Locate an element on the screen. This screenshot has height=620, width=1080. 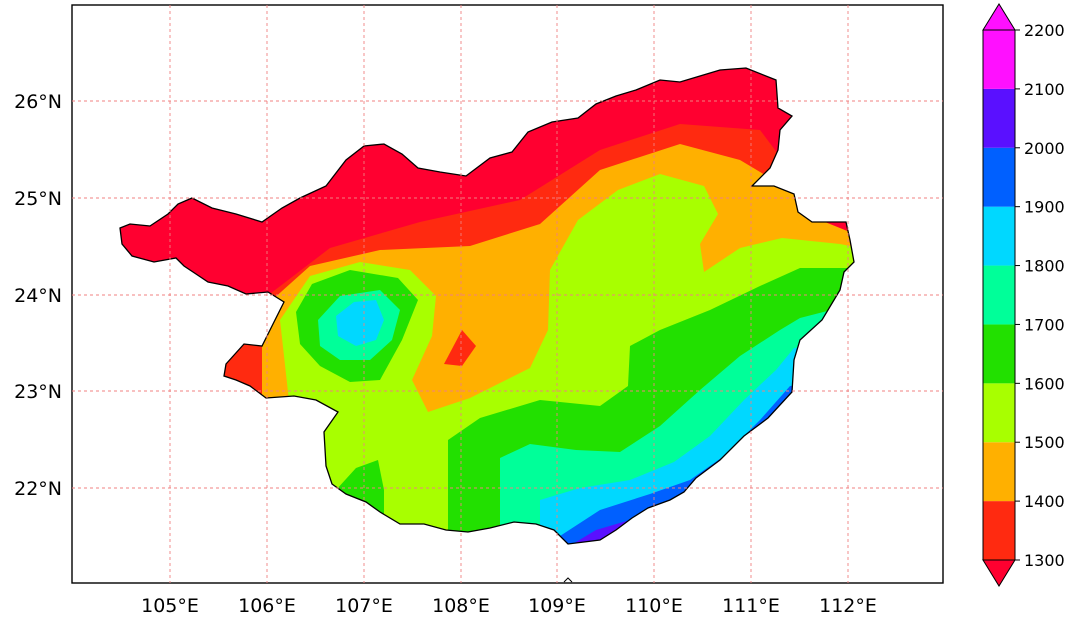
colorbar-level-label: 2000 is located at coordinates (1044, 148).